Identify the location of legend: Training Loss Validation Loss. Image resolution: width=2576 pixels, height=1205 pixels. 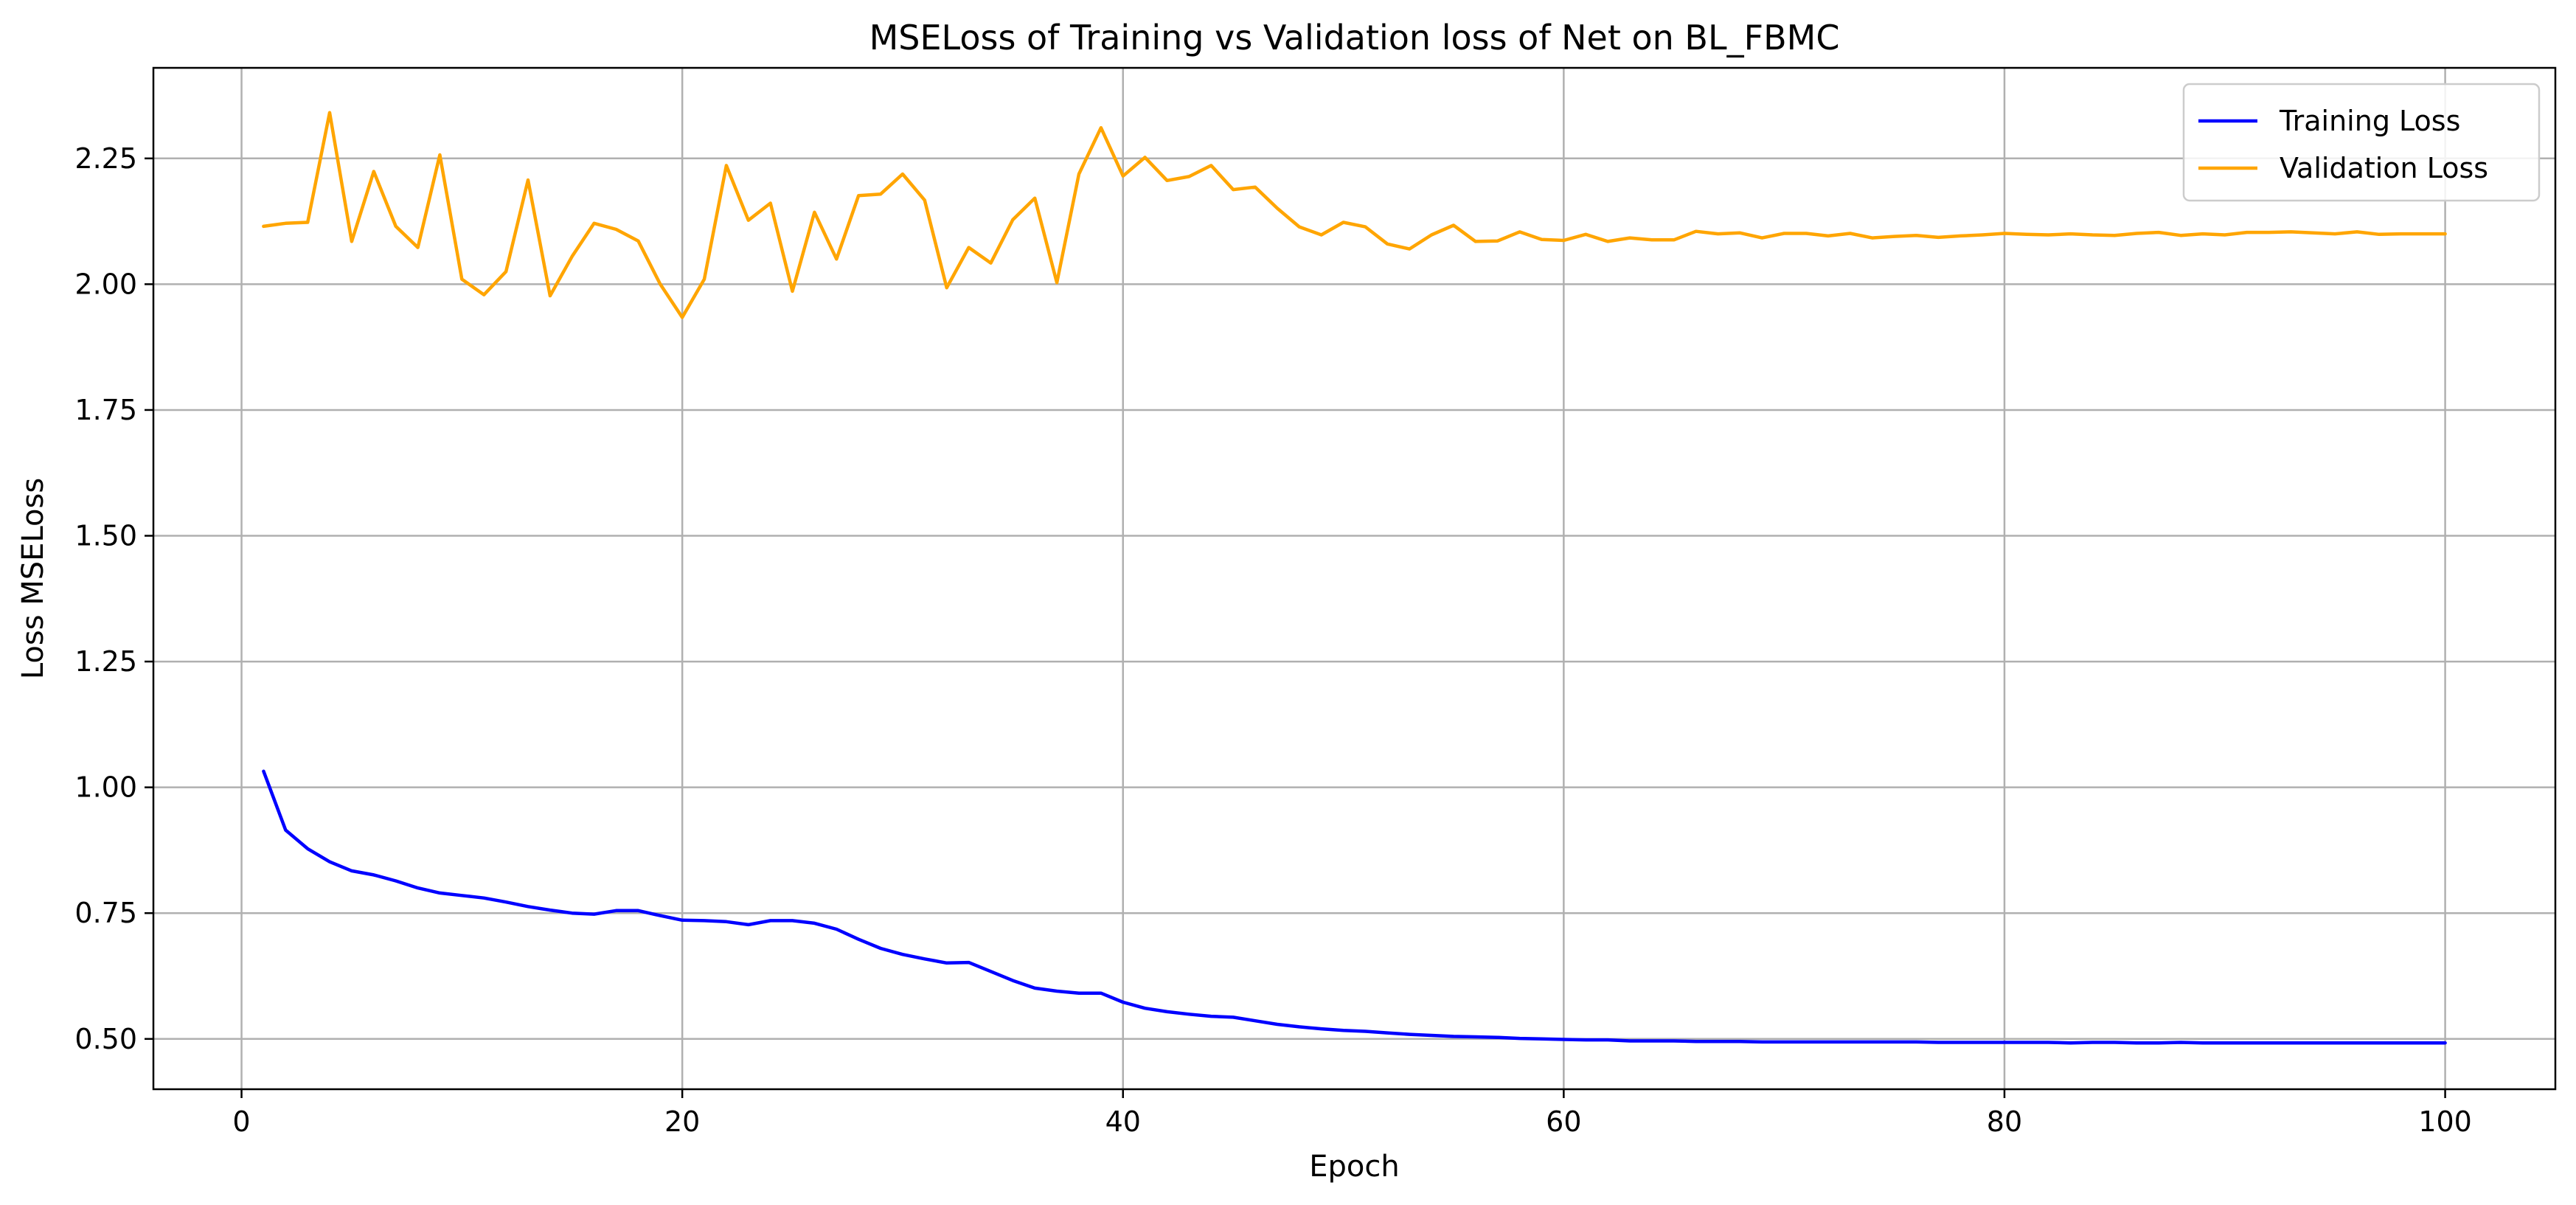
(2361, 142).